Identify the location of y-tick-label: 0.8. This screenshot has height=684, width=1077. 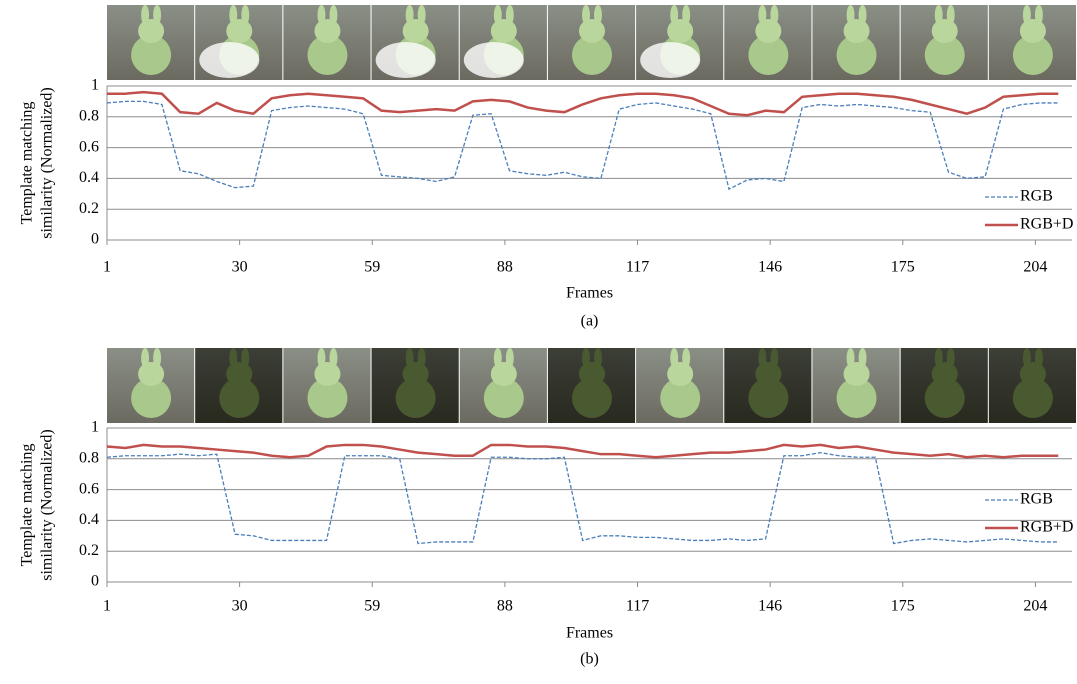
(89, 457).